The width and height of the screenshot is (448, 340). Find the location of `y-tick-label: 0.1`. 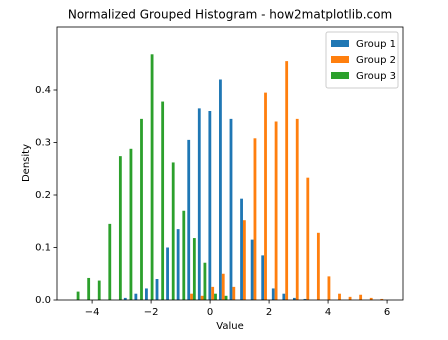

y-tick-label: 0.1 is located at coordinates (43, 248).